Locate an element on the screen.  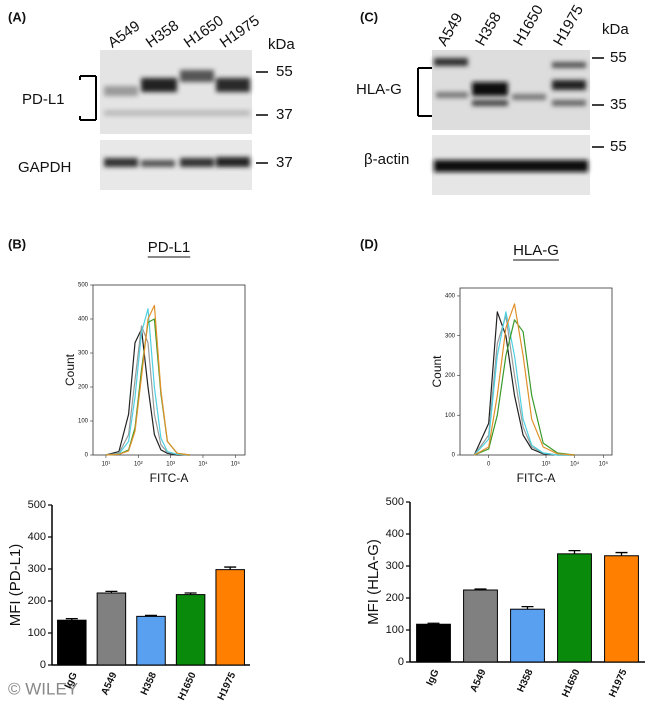
panel-label: (A) is located at coordinates (17, 16).